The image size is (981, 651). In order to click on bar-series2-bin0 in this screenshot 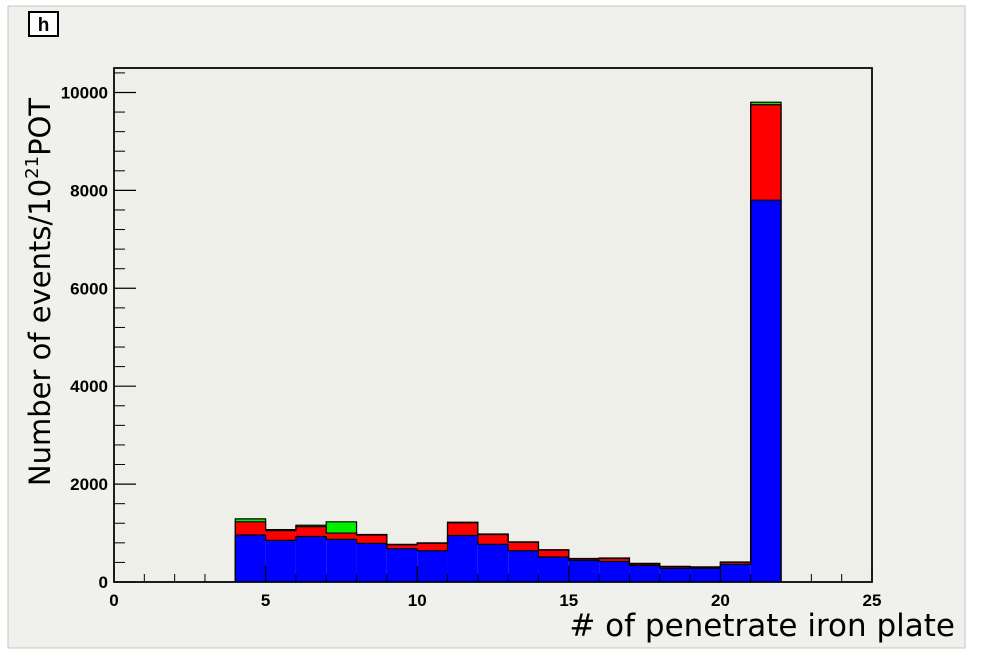, I will do `click(250, 520)`.